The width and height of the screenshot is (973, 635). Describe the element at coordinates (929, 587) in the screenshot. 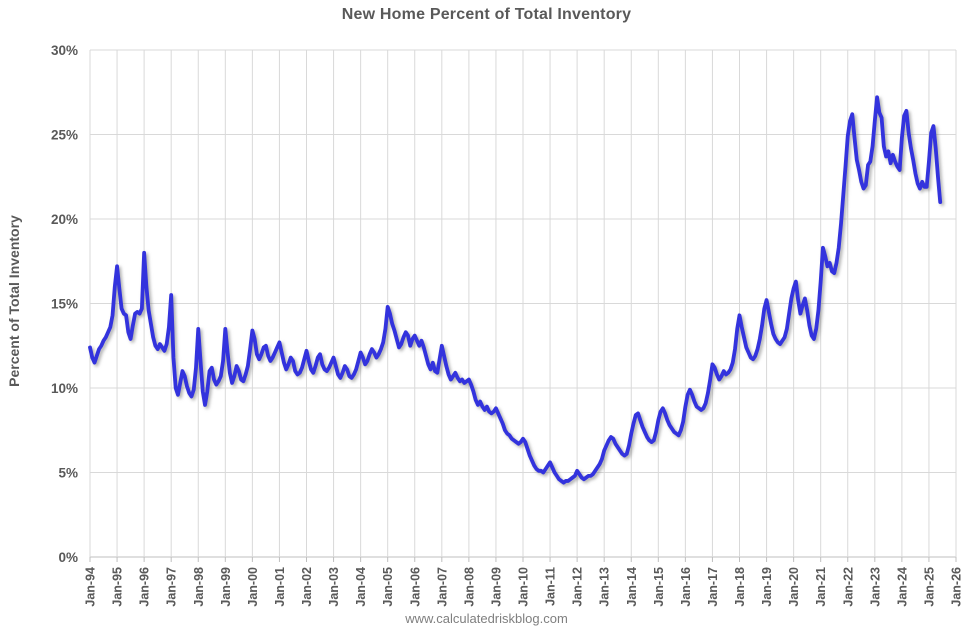

I see `x-tick-label: Jan-25` at that location.